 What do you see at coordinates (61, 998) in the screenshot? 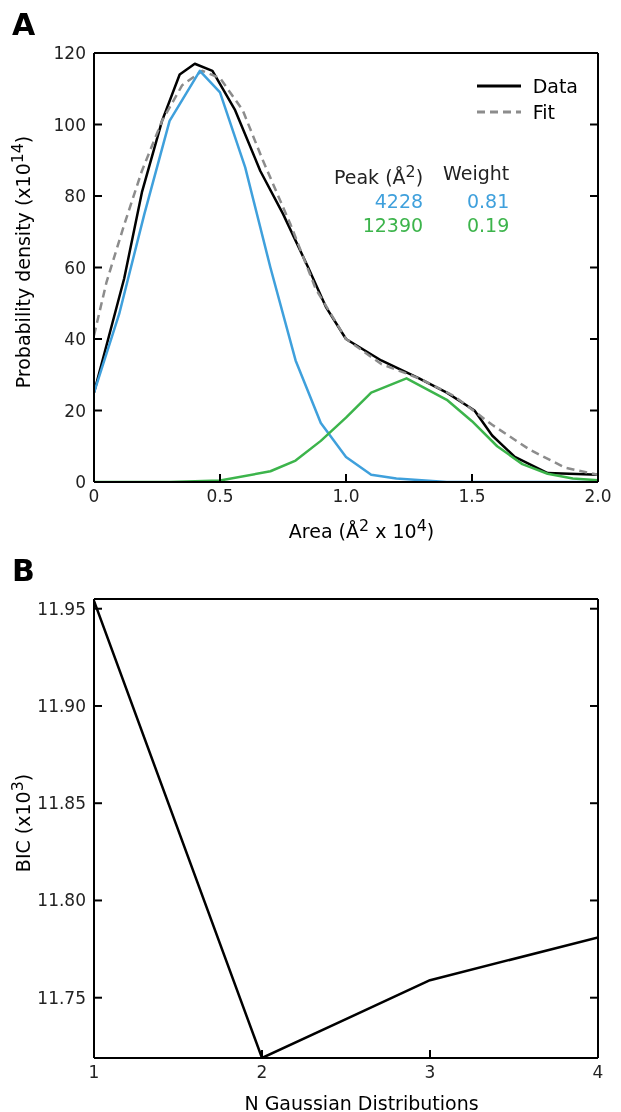
I see `y-tick-label: 11.75` at bounding box center [61, 998].